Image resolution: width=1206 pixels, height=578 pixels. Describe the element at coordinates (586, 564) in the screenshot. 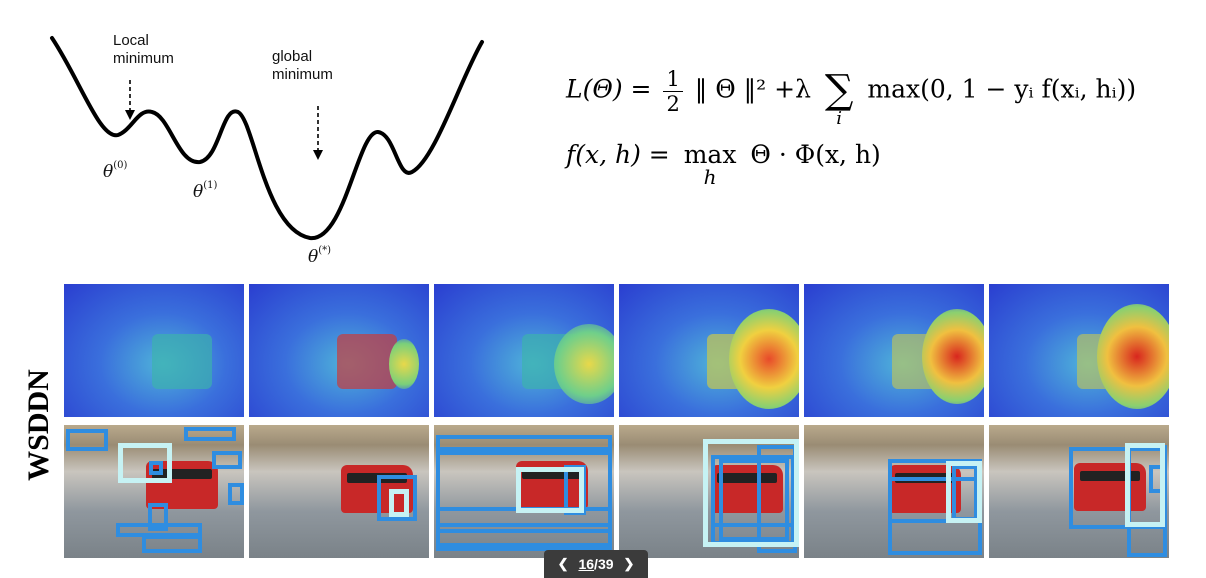

I see `current-page: 16` at that location.